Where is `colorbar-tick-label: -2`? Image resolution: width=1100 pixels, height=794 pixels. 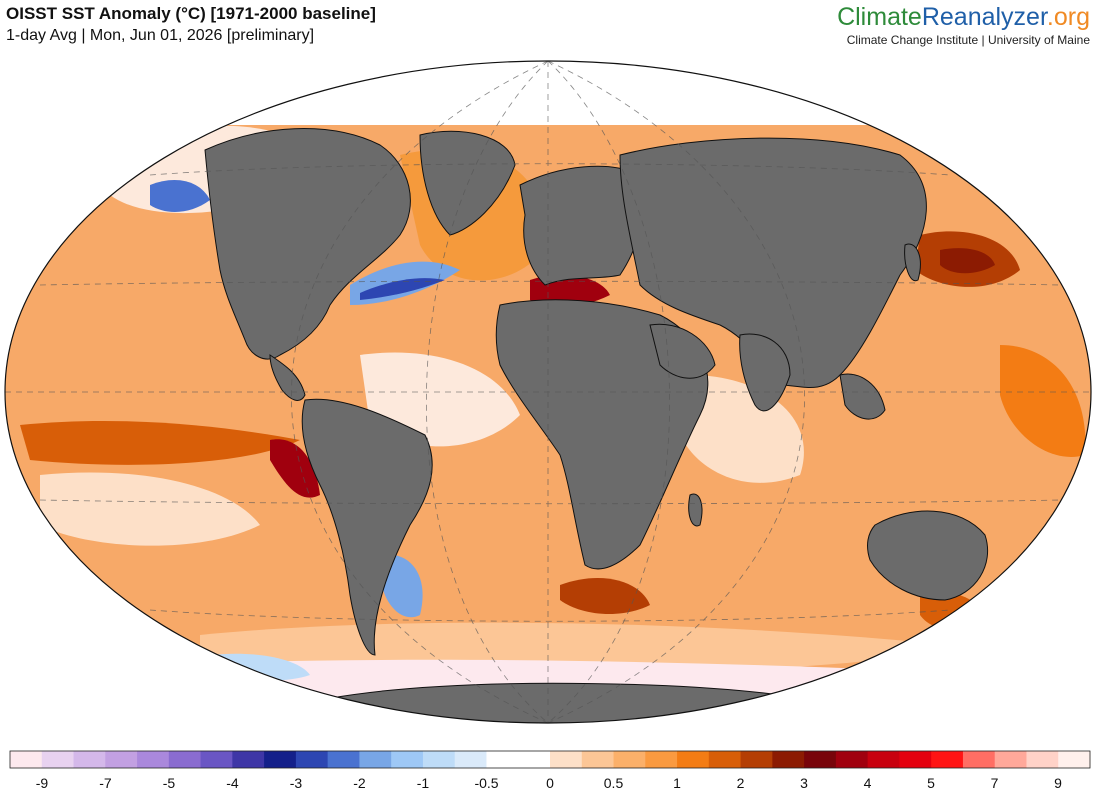 colorbar-tick-label: -2 is located at coordinates (359, 783).